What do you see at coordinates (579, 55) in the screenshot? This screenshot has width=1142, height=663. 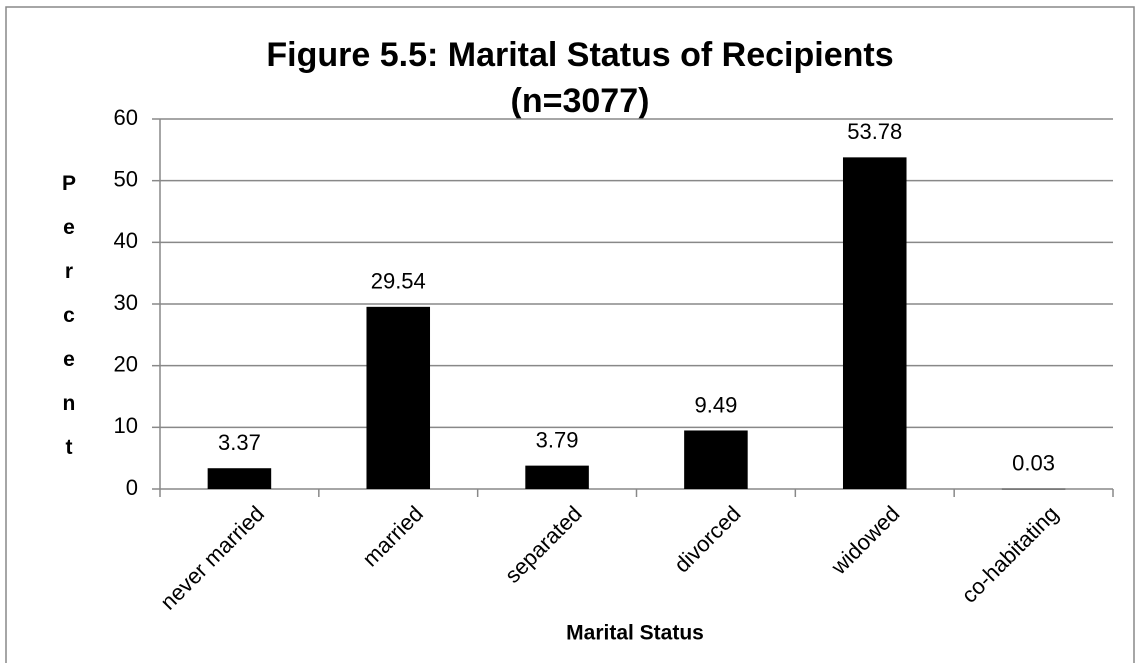 I see `chart-title: Figure 5.5: Marital Status of Recipients` at bounding box center [579, 55].